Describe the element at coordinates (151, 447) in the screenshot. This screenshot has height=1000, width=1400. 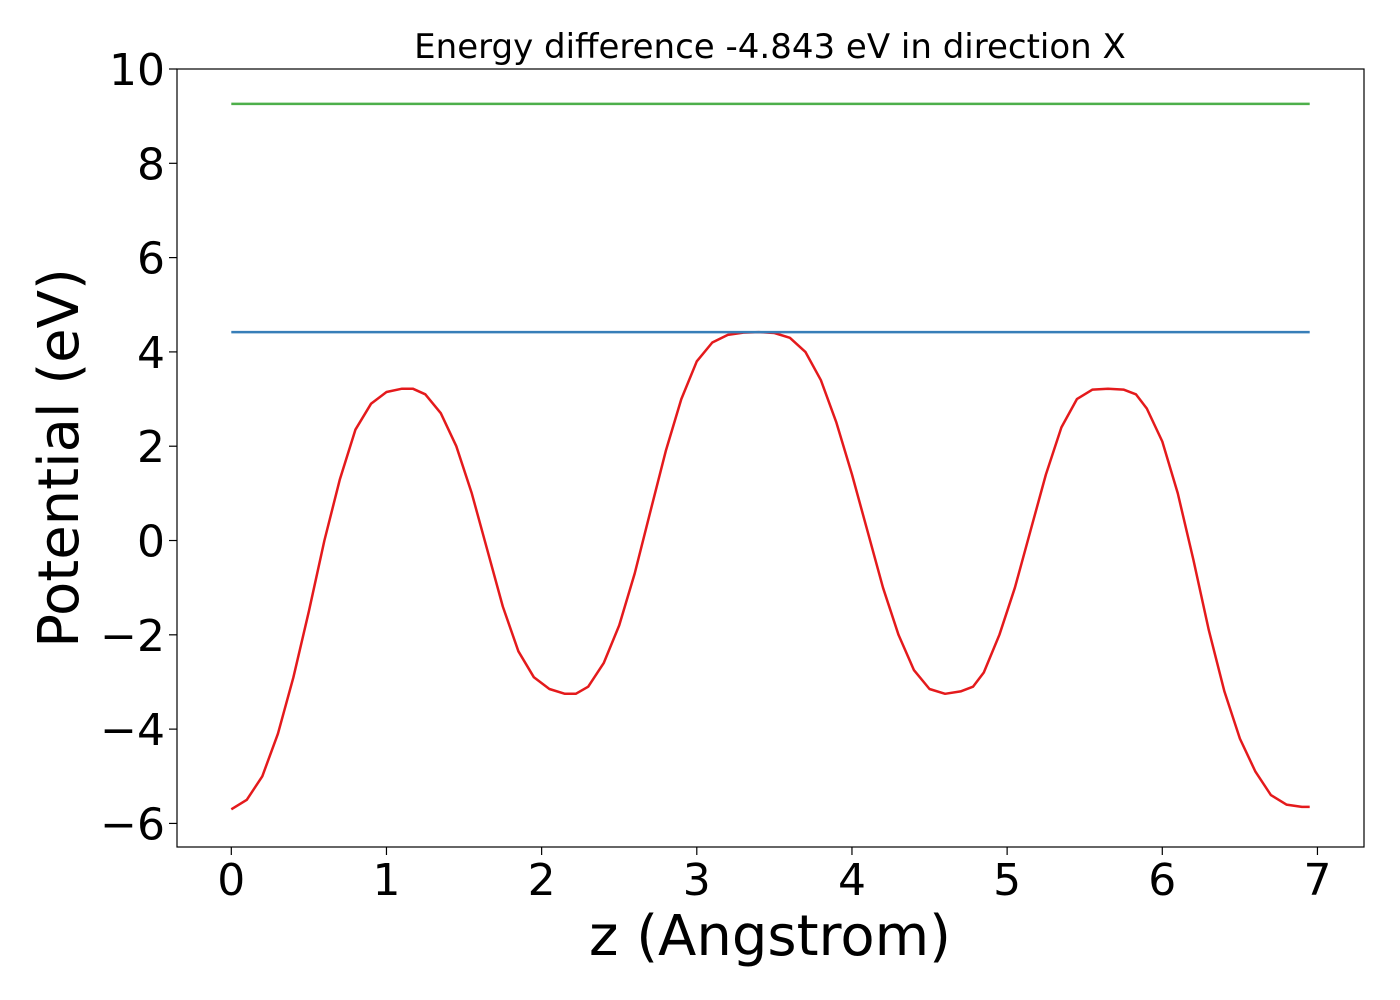
I see `y-tick-label: 2` at that location.